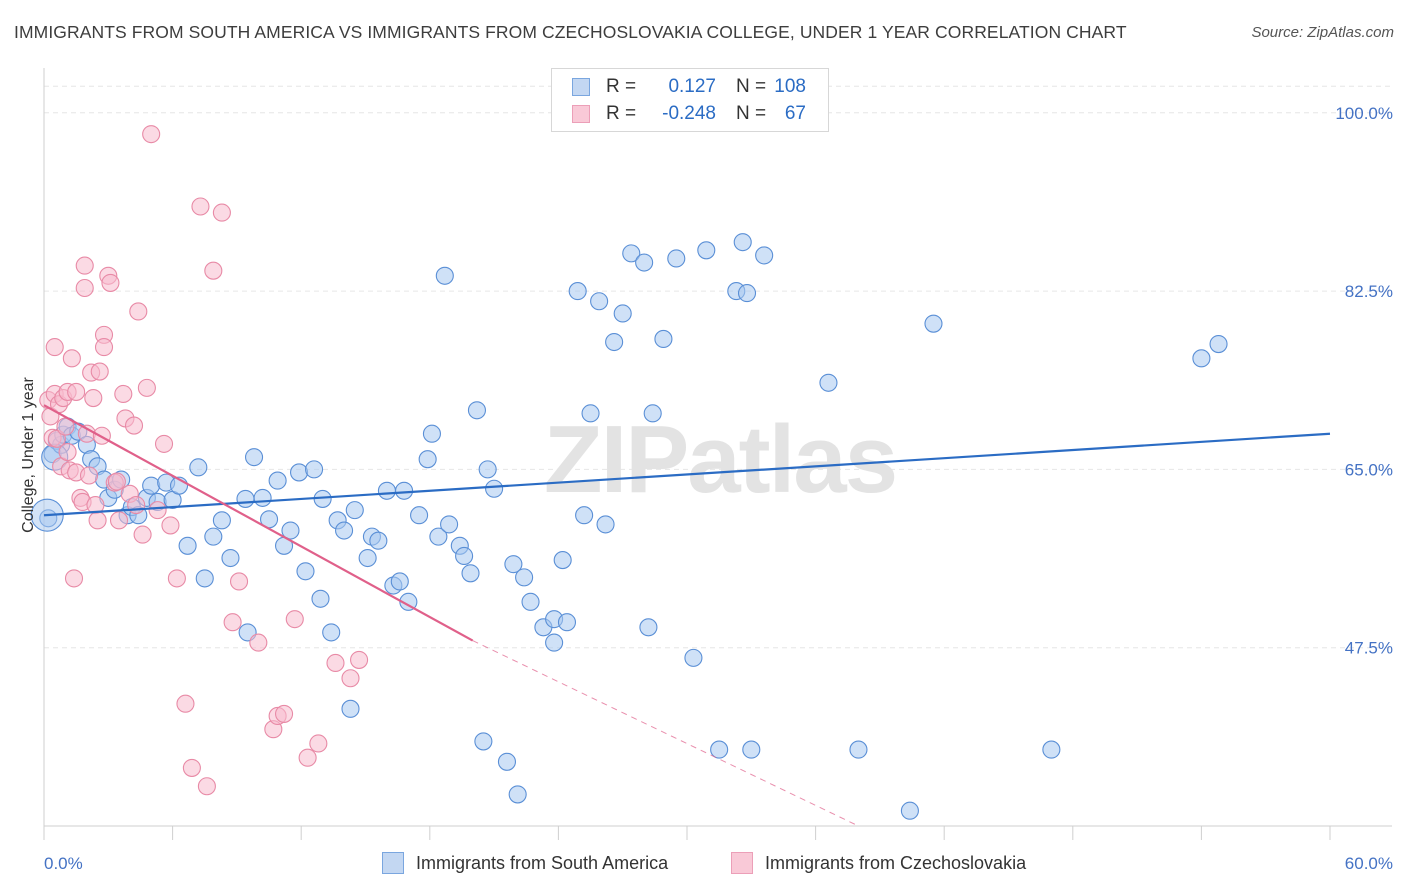 Image resolution: width=1406 pixels, height=892 pixels. I want to click on x-tick-labels: 0.0% 60.0%, so click(718, 863).